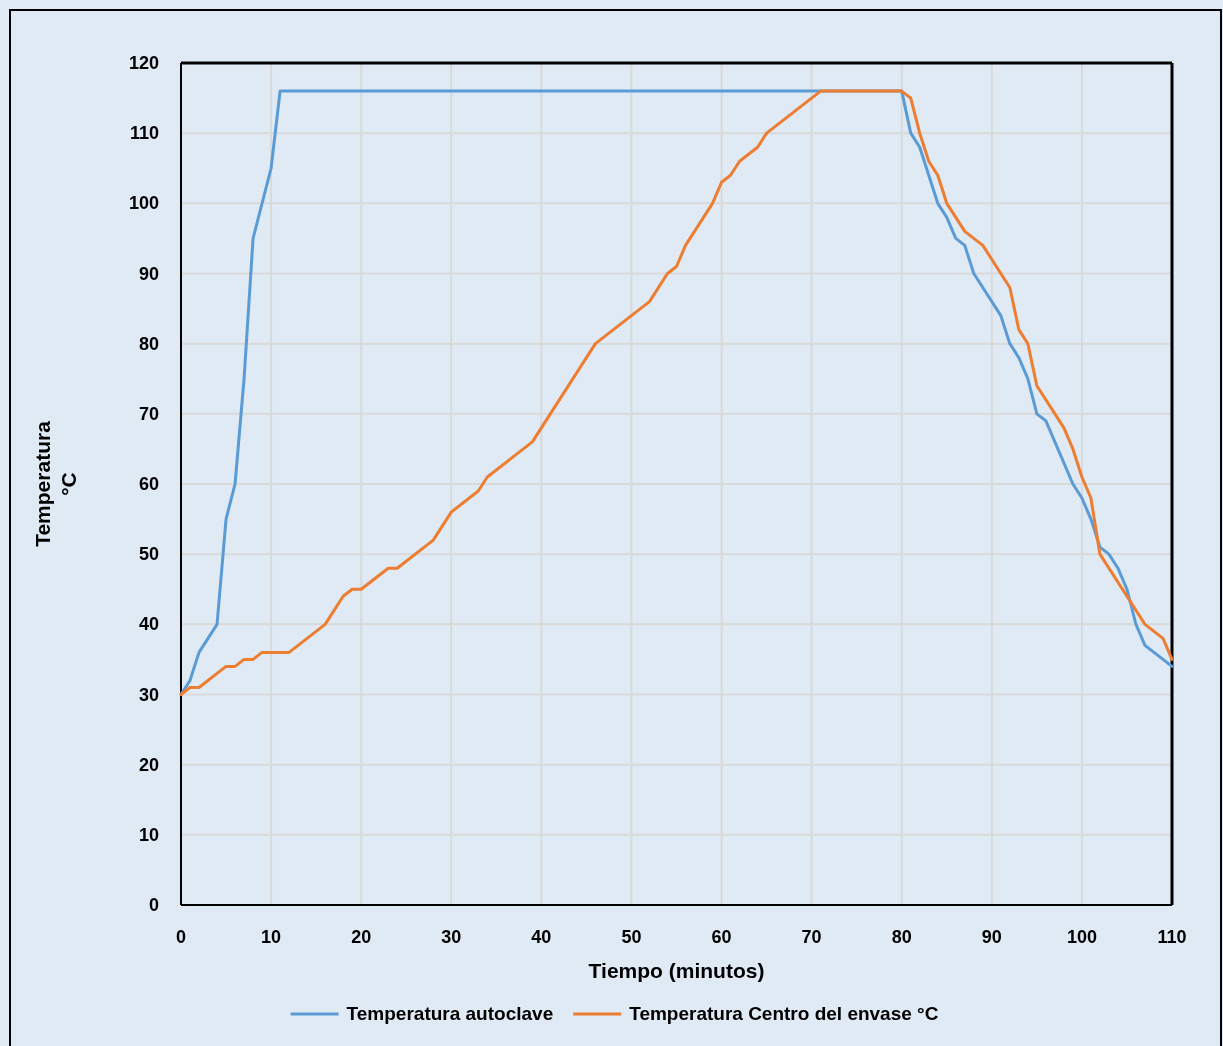 Image resolution: width=1223 pixels, height=1046 pixels. I want to click on x-tick-label: 80, so click(901, 937).